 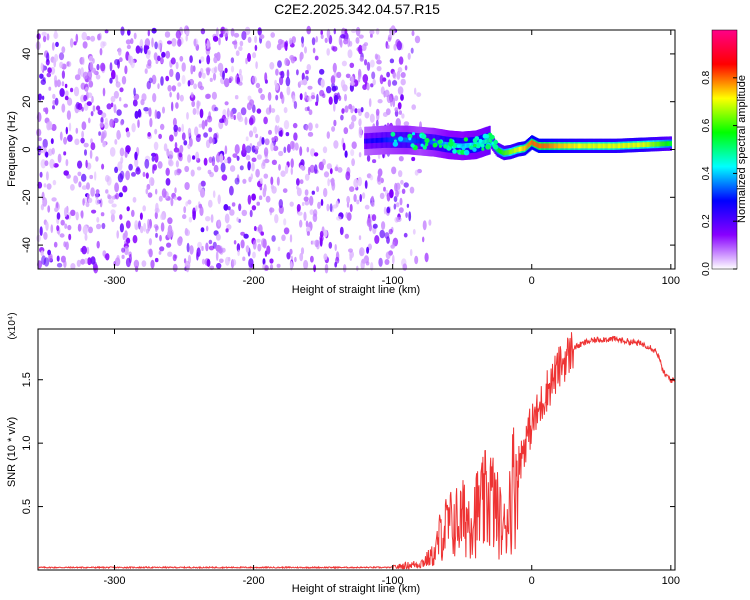 I want to click on x-tick-label: 0, so click(x=532, y=281).